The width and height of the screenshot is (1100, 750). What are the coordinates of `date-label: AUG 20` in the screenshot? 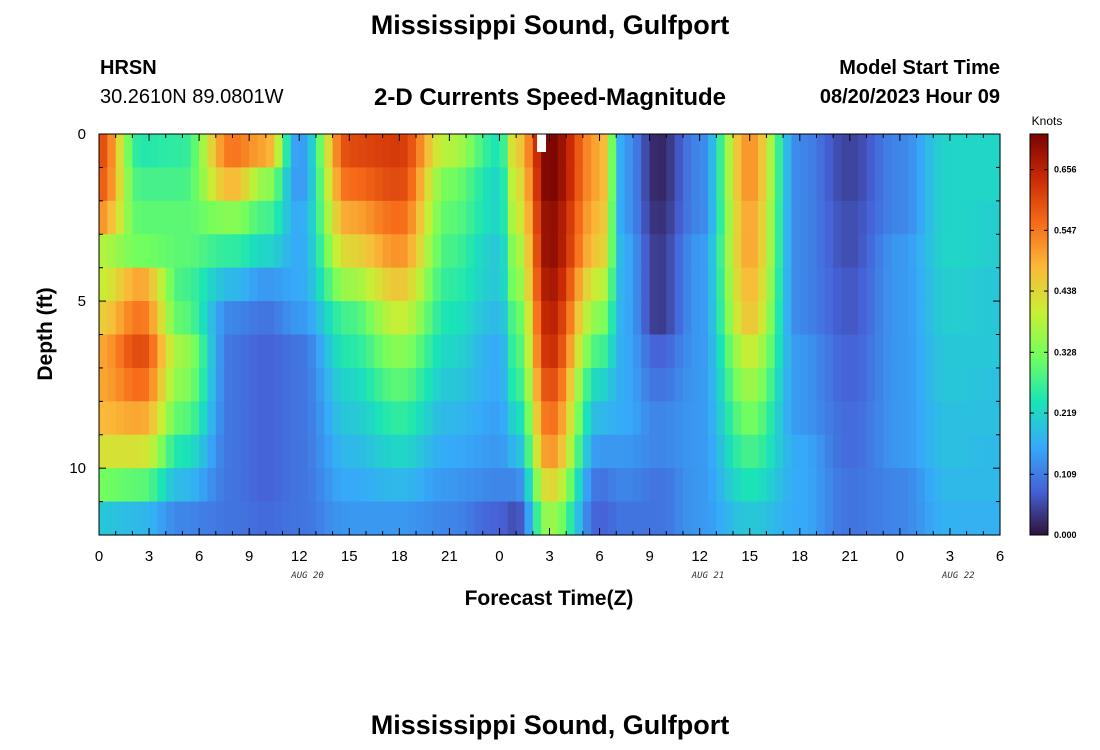 It's located at (307, 576).